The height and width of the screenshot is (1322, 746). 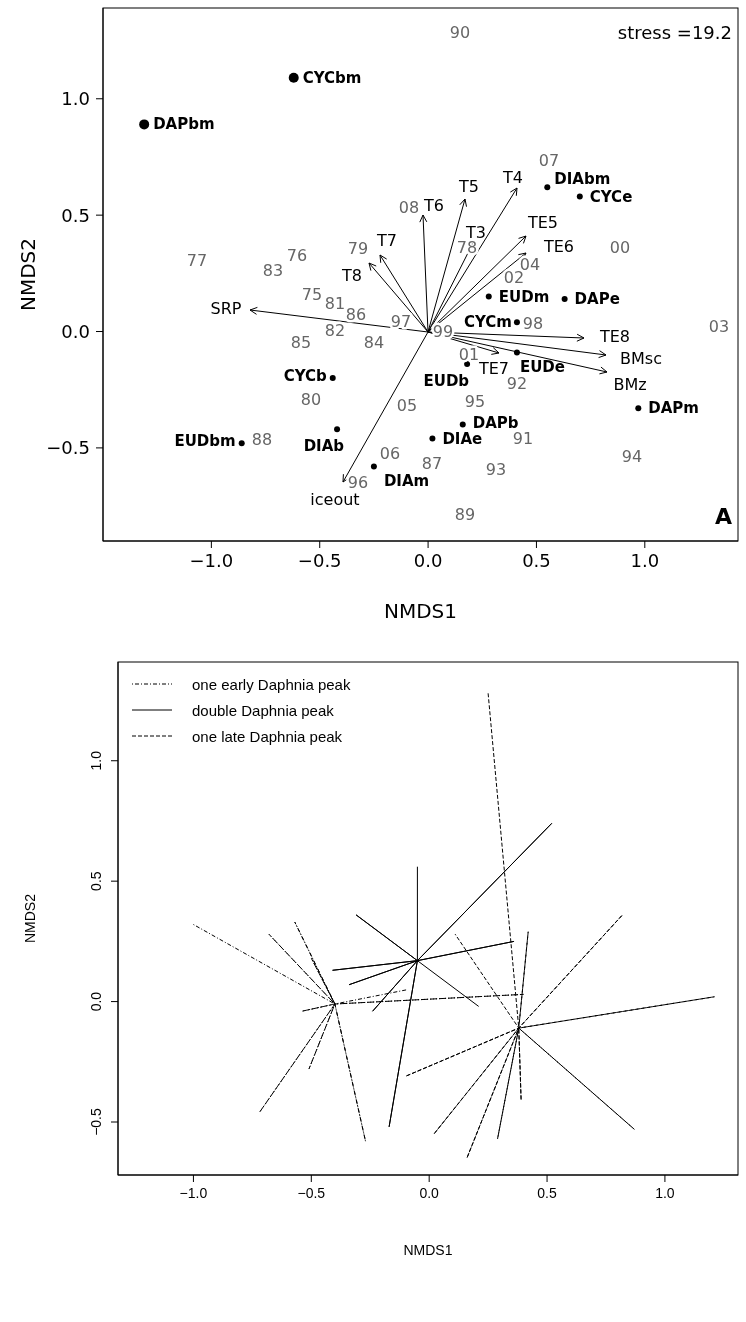 What do you see at coordinates (335, 303) in the screenshot?
I see `annotation: 81` at bounding box center [335, 303].